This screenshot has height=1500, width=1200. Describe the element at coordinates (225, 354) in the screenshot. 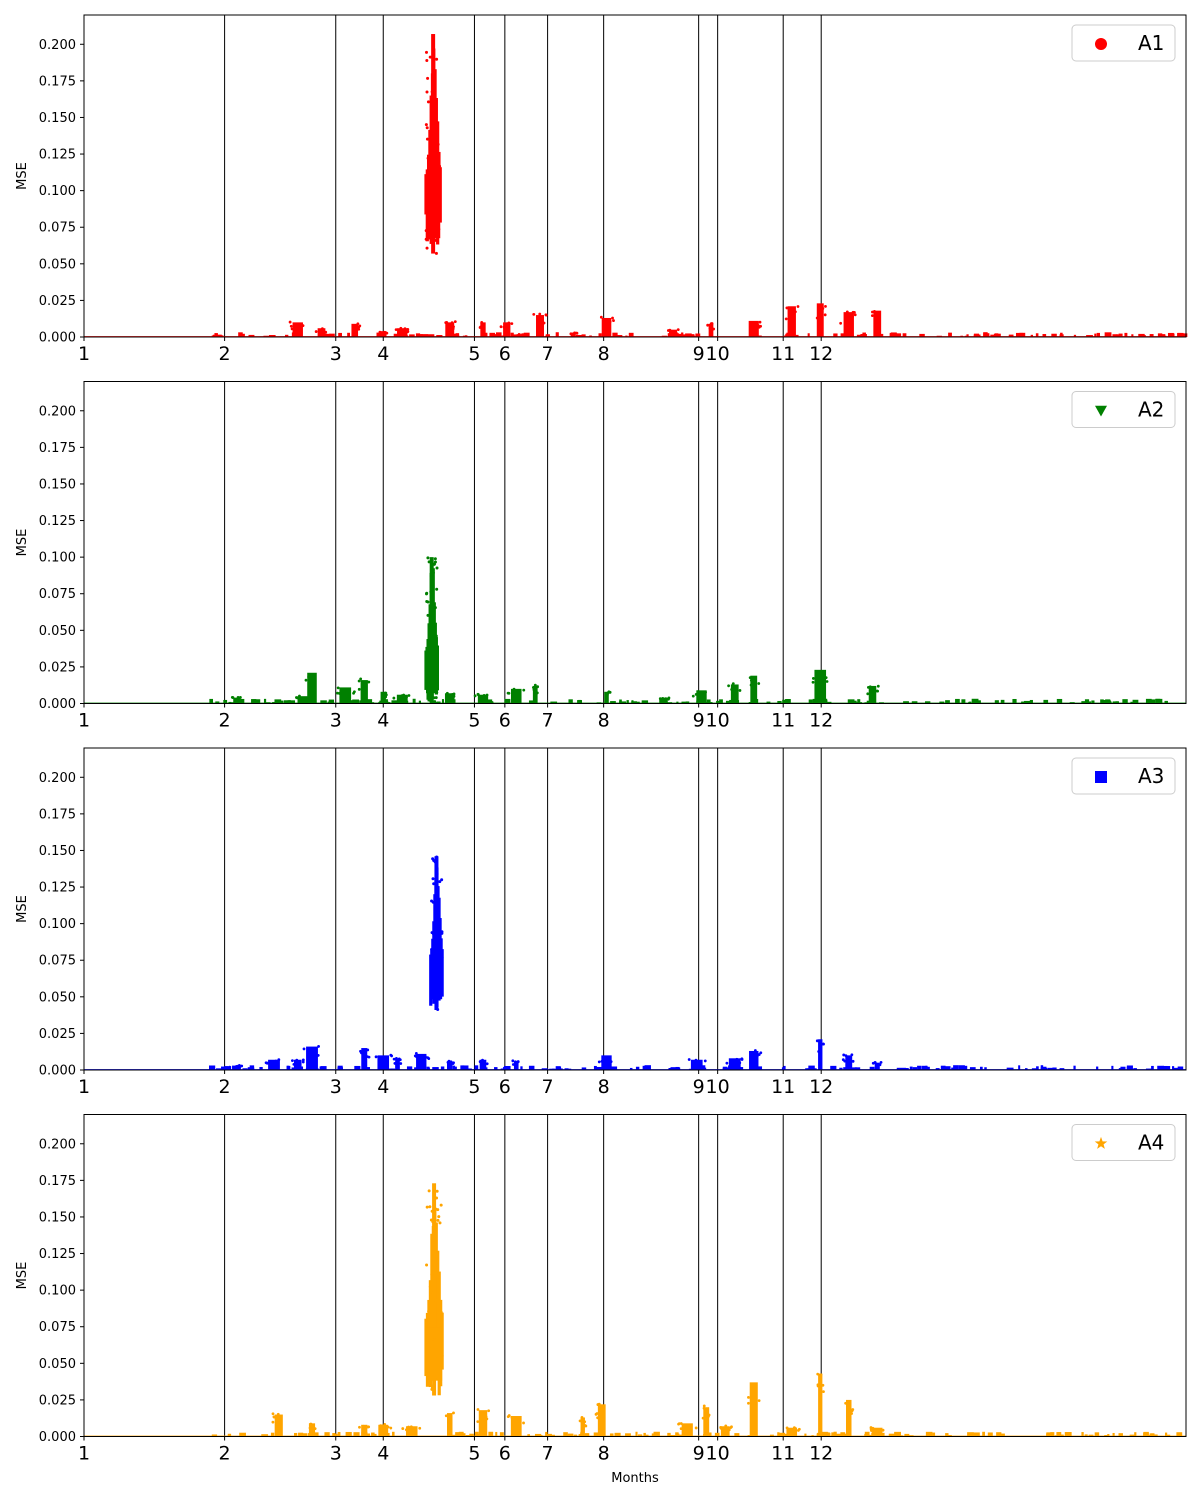

I see `x-tick-label: 2` at that location.